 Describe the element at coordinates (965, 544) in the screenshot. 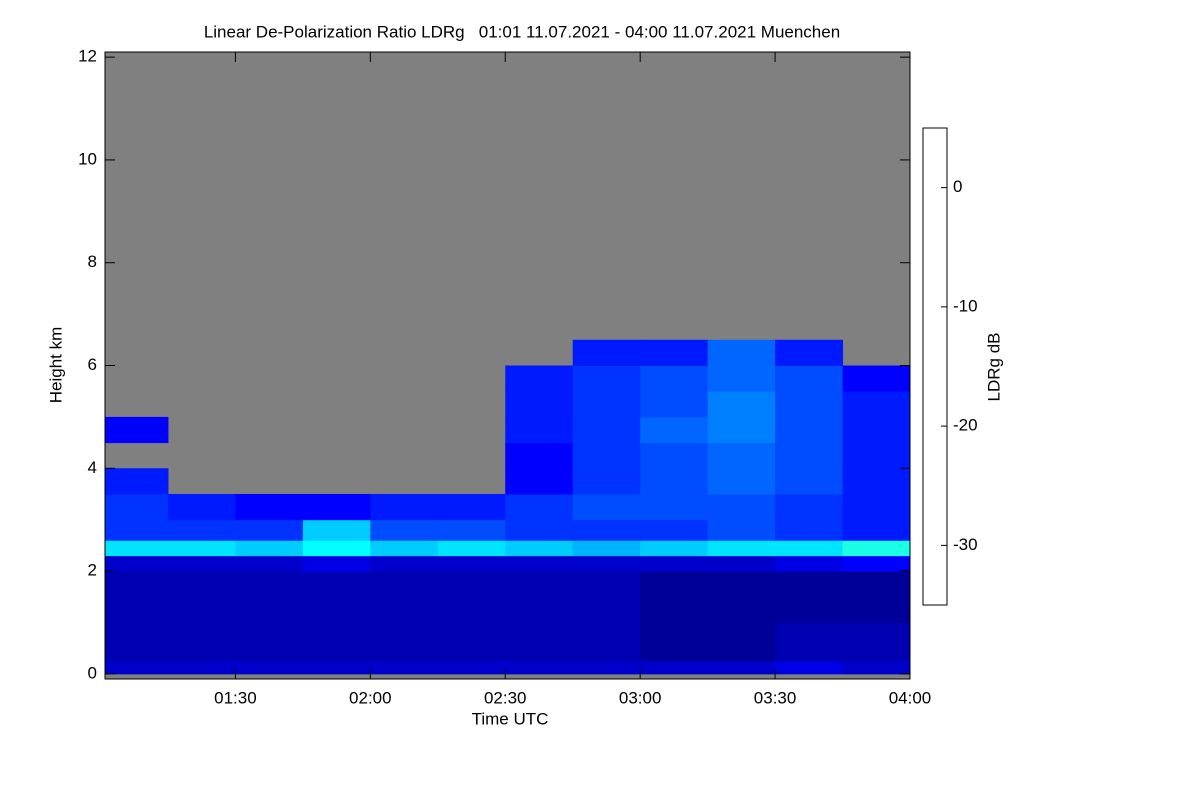

I see `colorbar-tick-label: -30` at that location.